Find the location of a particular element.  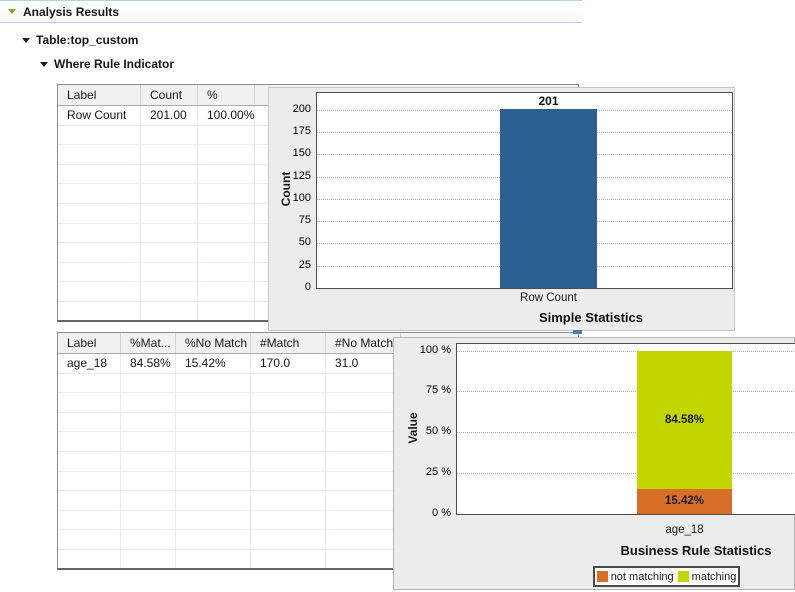

table-cell: 84.58% is located at coordinates (148, 363).